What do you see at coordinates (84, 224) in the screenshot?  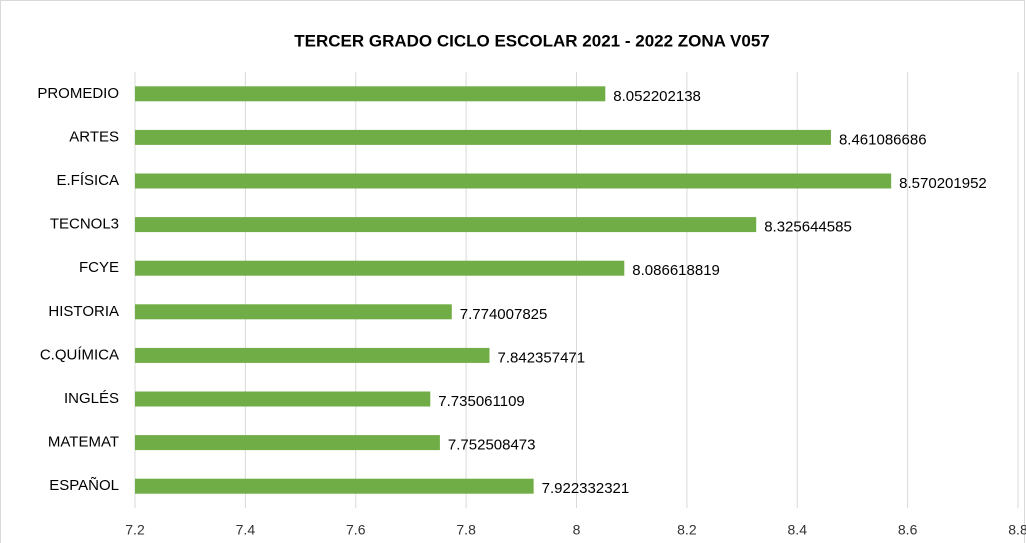 I see `y-tick-label: TECNOL3` at bounding box center [84, 224].